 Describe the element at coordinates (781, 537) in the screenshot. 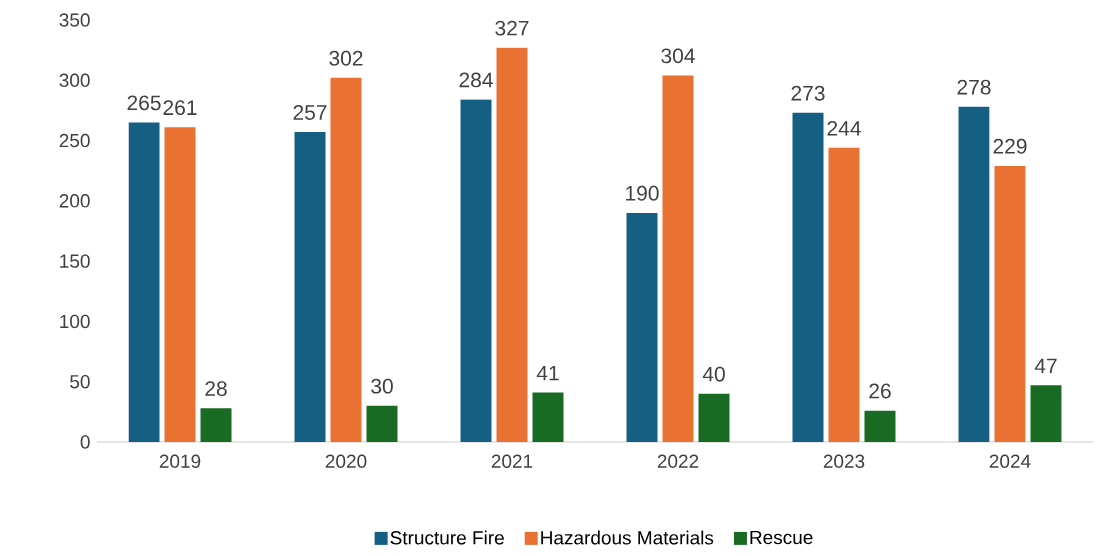

I see `legend-label: Rescue` at that location.